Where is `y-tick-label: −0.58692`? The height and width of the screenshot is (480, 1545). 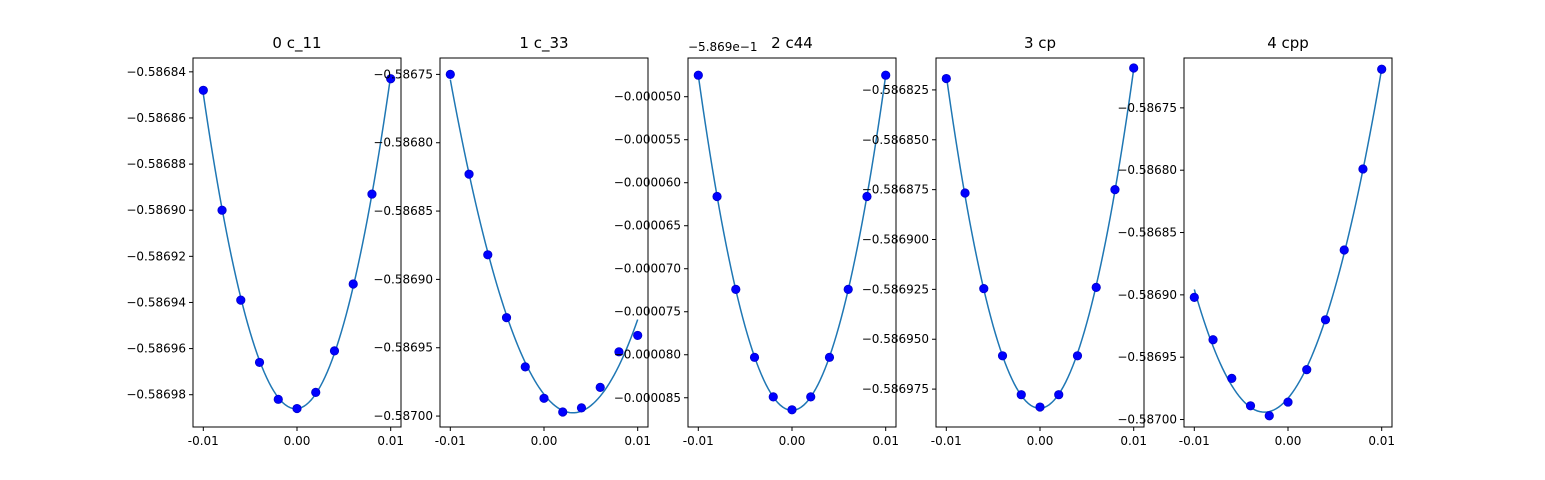 y-tick-label: −0.58692 is located at coordinates (156, 256).